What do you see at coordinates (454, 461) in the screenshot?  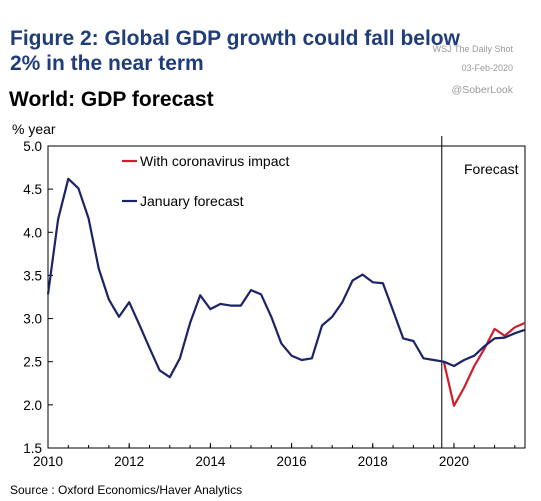 I see `x-tick-label: 2020` at bounding box center [454, 461].